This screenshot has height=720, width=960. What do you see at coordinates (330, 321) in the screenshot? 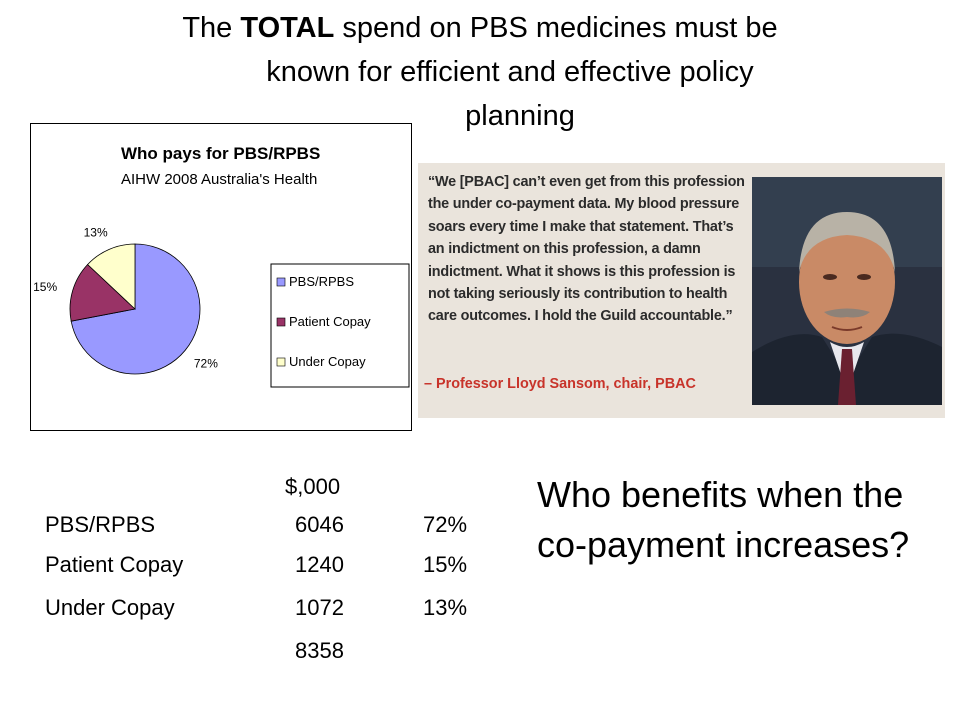
I see `legend-label: Patient Copay` at bounding box center [330, 321].